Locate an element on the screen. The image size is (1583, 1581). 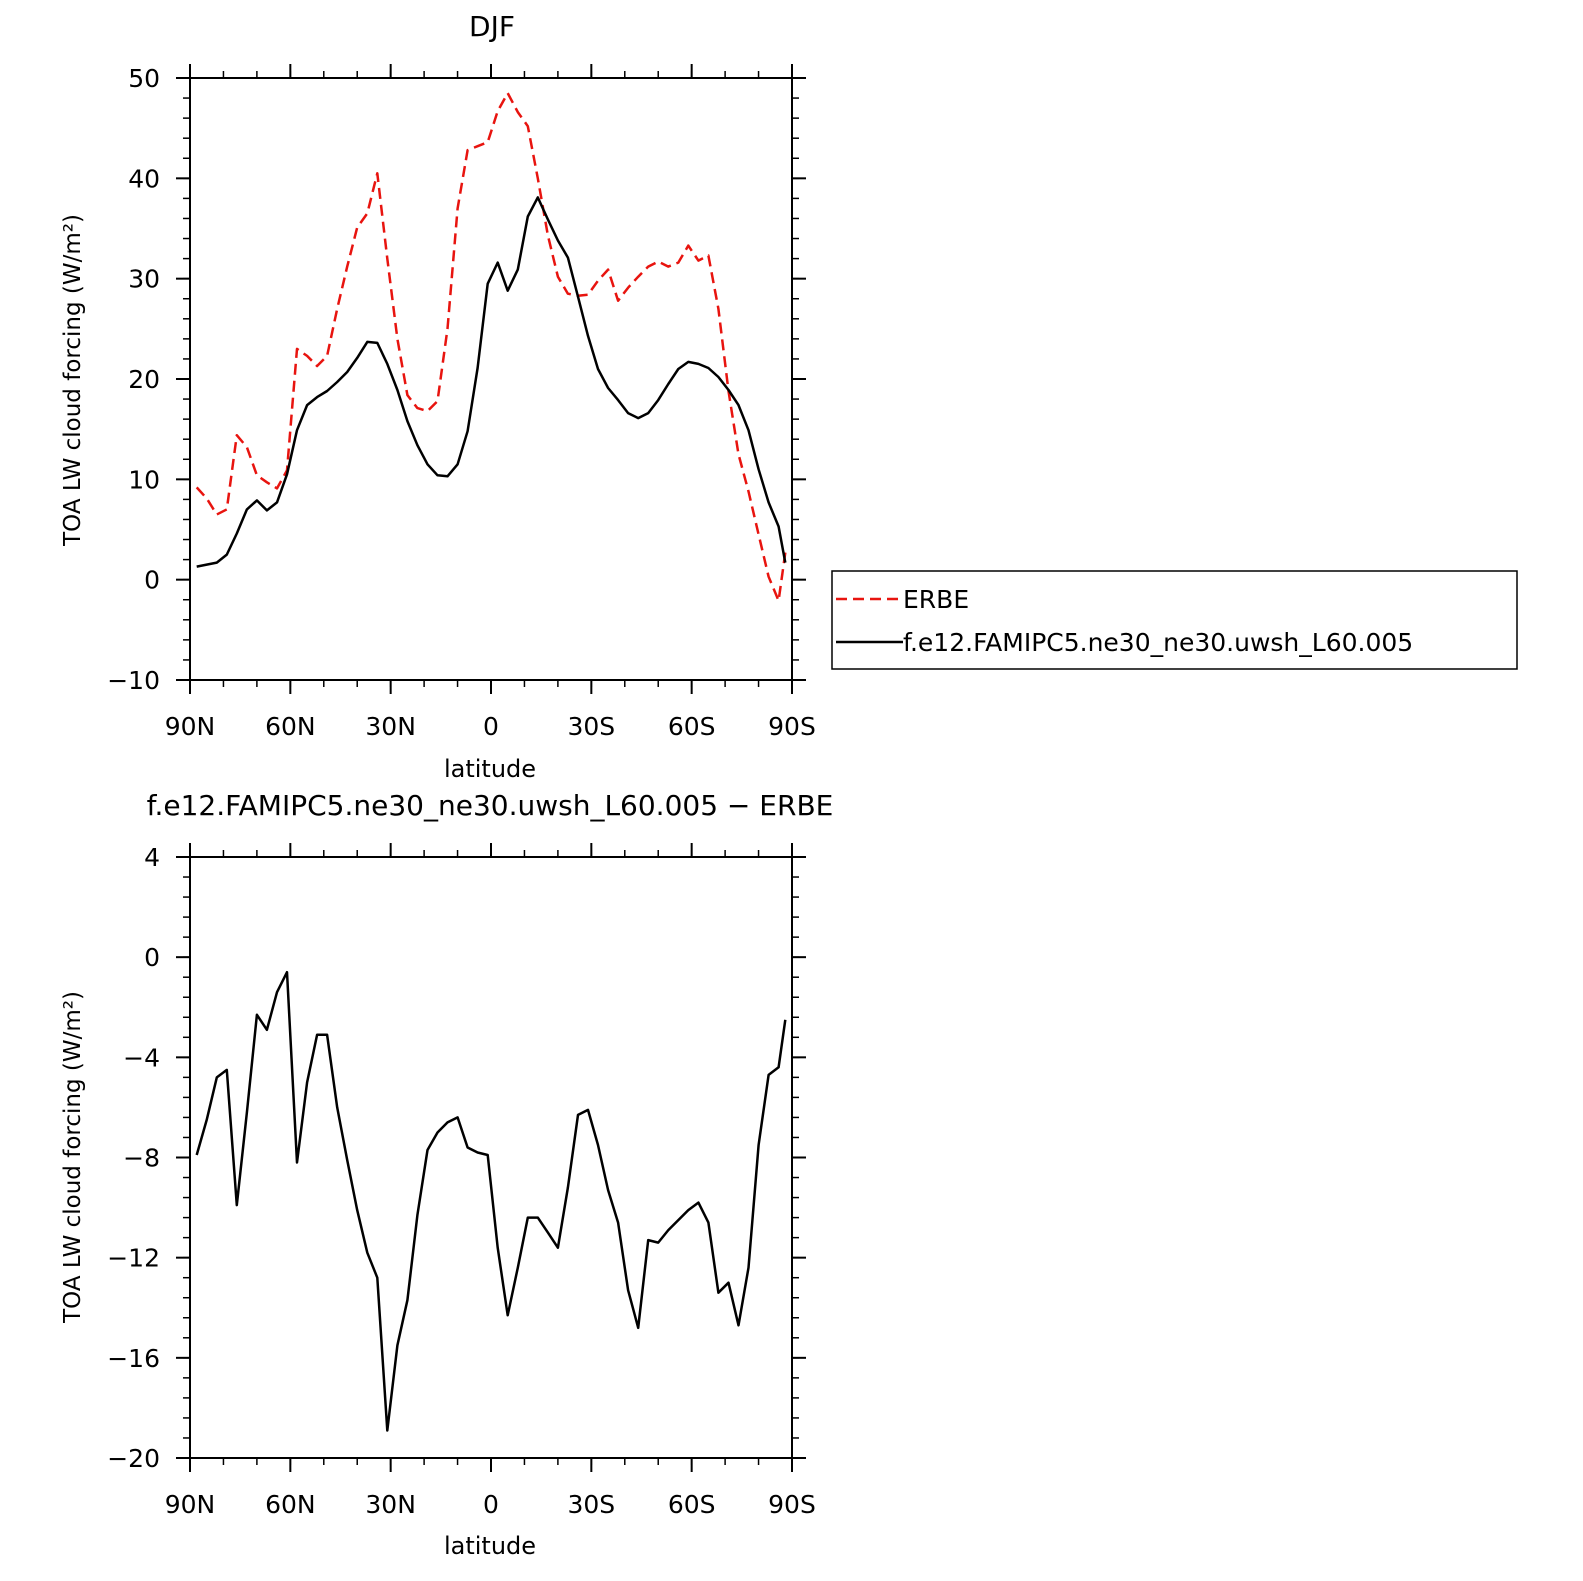
y-tick-label: 50 is located at coordinates (144, 78).